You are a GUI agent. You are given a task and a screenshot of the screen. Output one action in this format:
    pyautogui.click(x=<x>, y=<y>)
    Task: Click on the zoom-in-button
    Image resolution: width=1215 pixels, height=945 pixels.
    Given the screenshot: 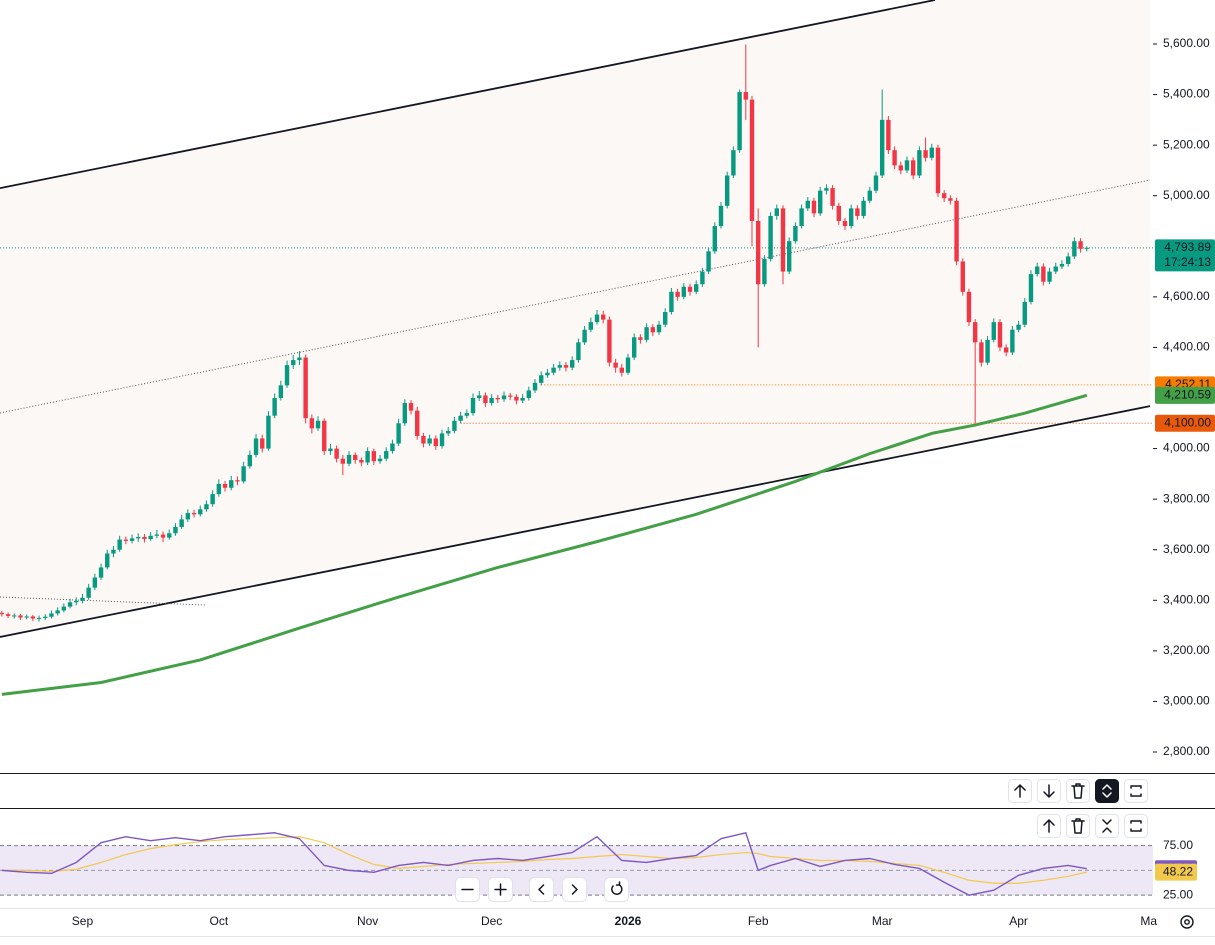 What is the action you would take?
    pyautogui.click(x=500, y=889)
    